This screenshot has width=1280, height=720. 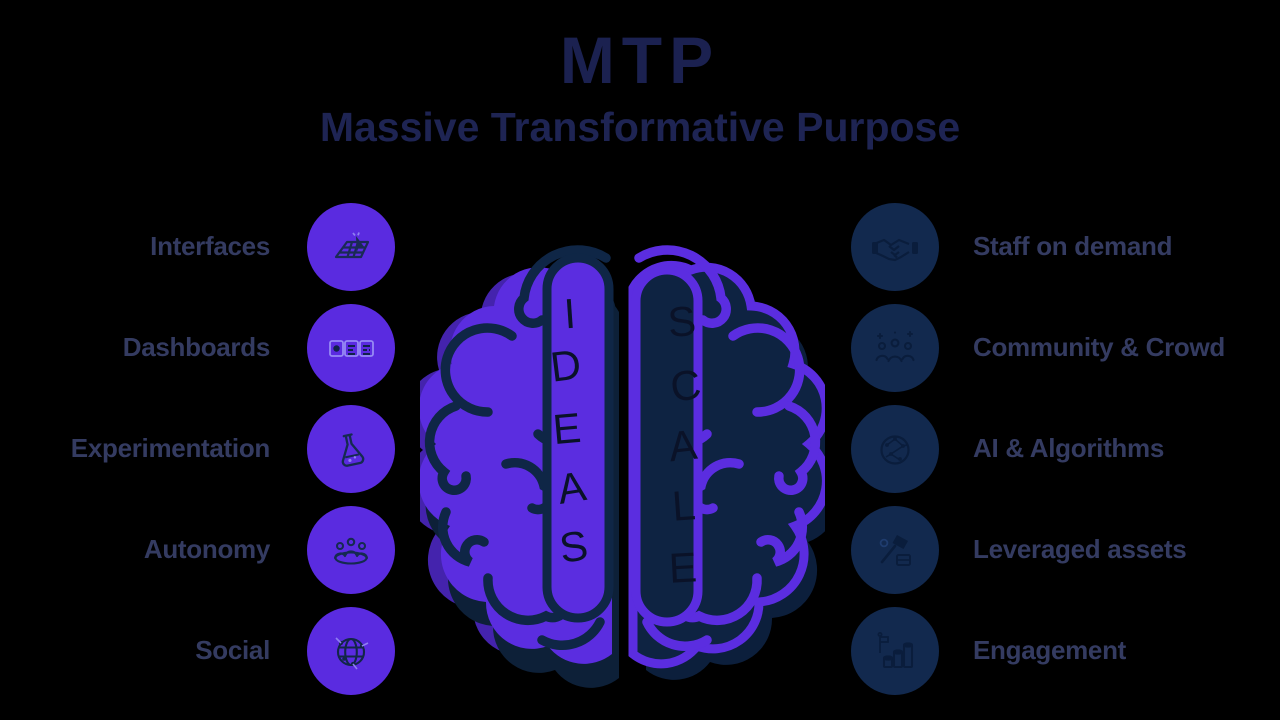 I want to click on list-item: Experimentation, so click(x=197, y=448).